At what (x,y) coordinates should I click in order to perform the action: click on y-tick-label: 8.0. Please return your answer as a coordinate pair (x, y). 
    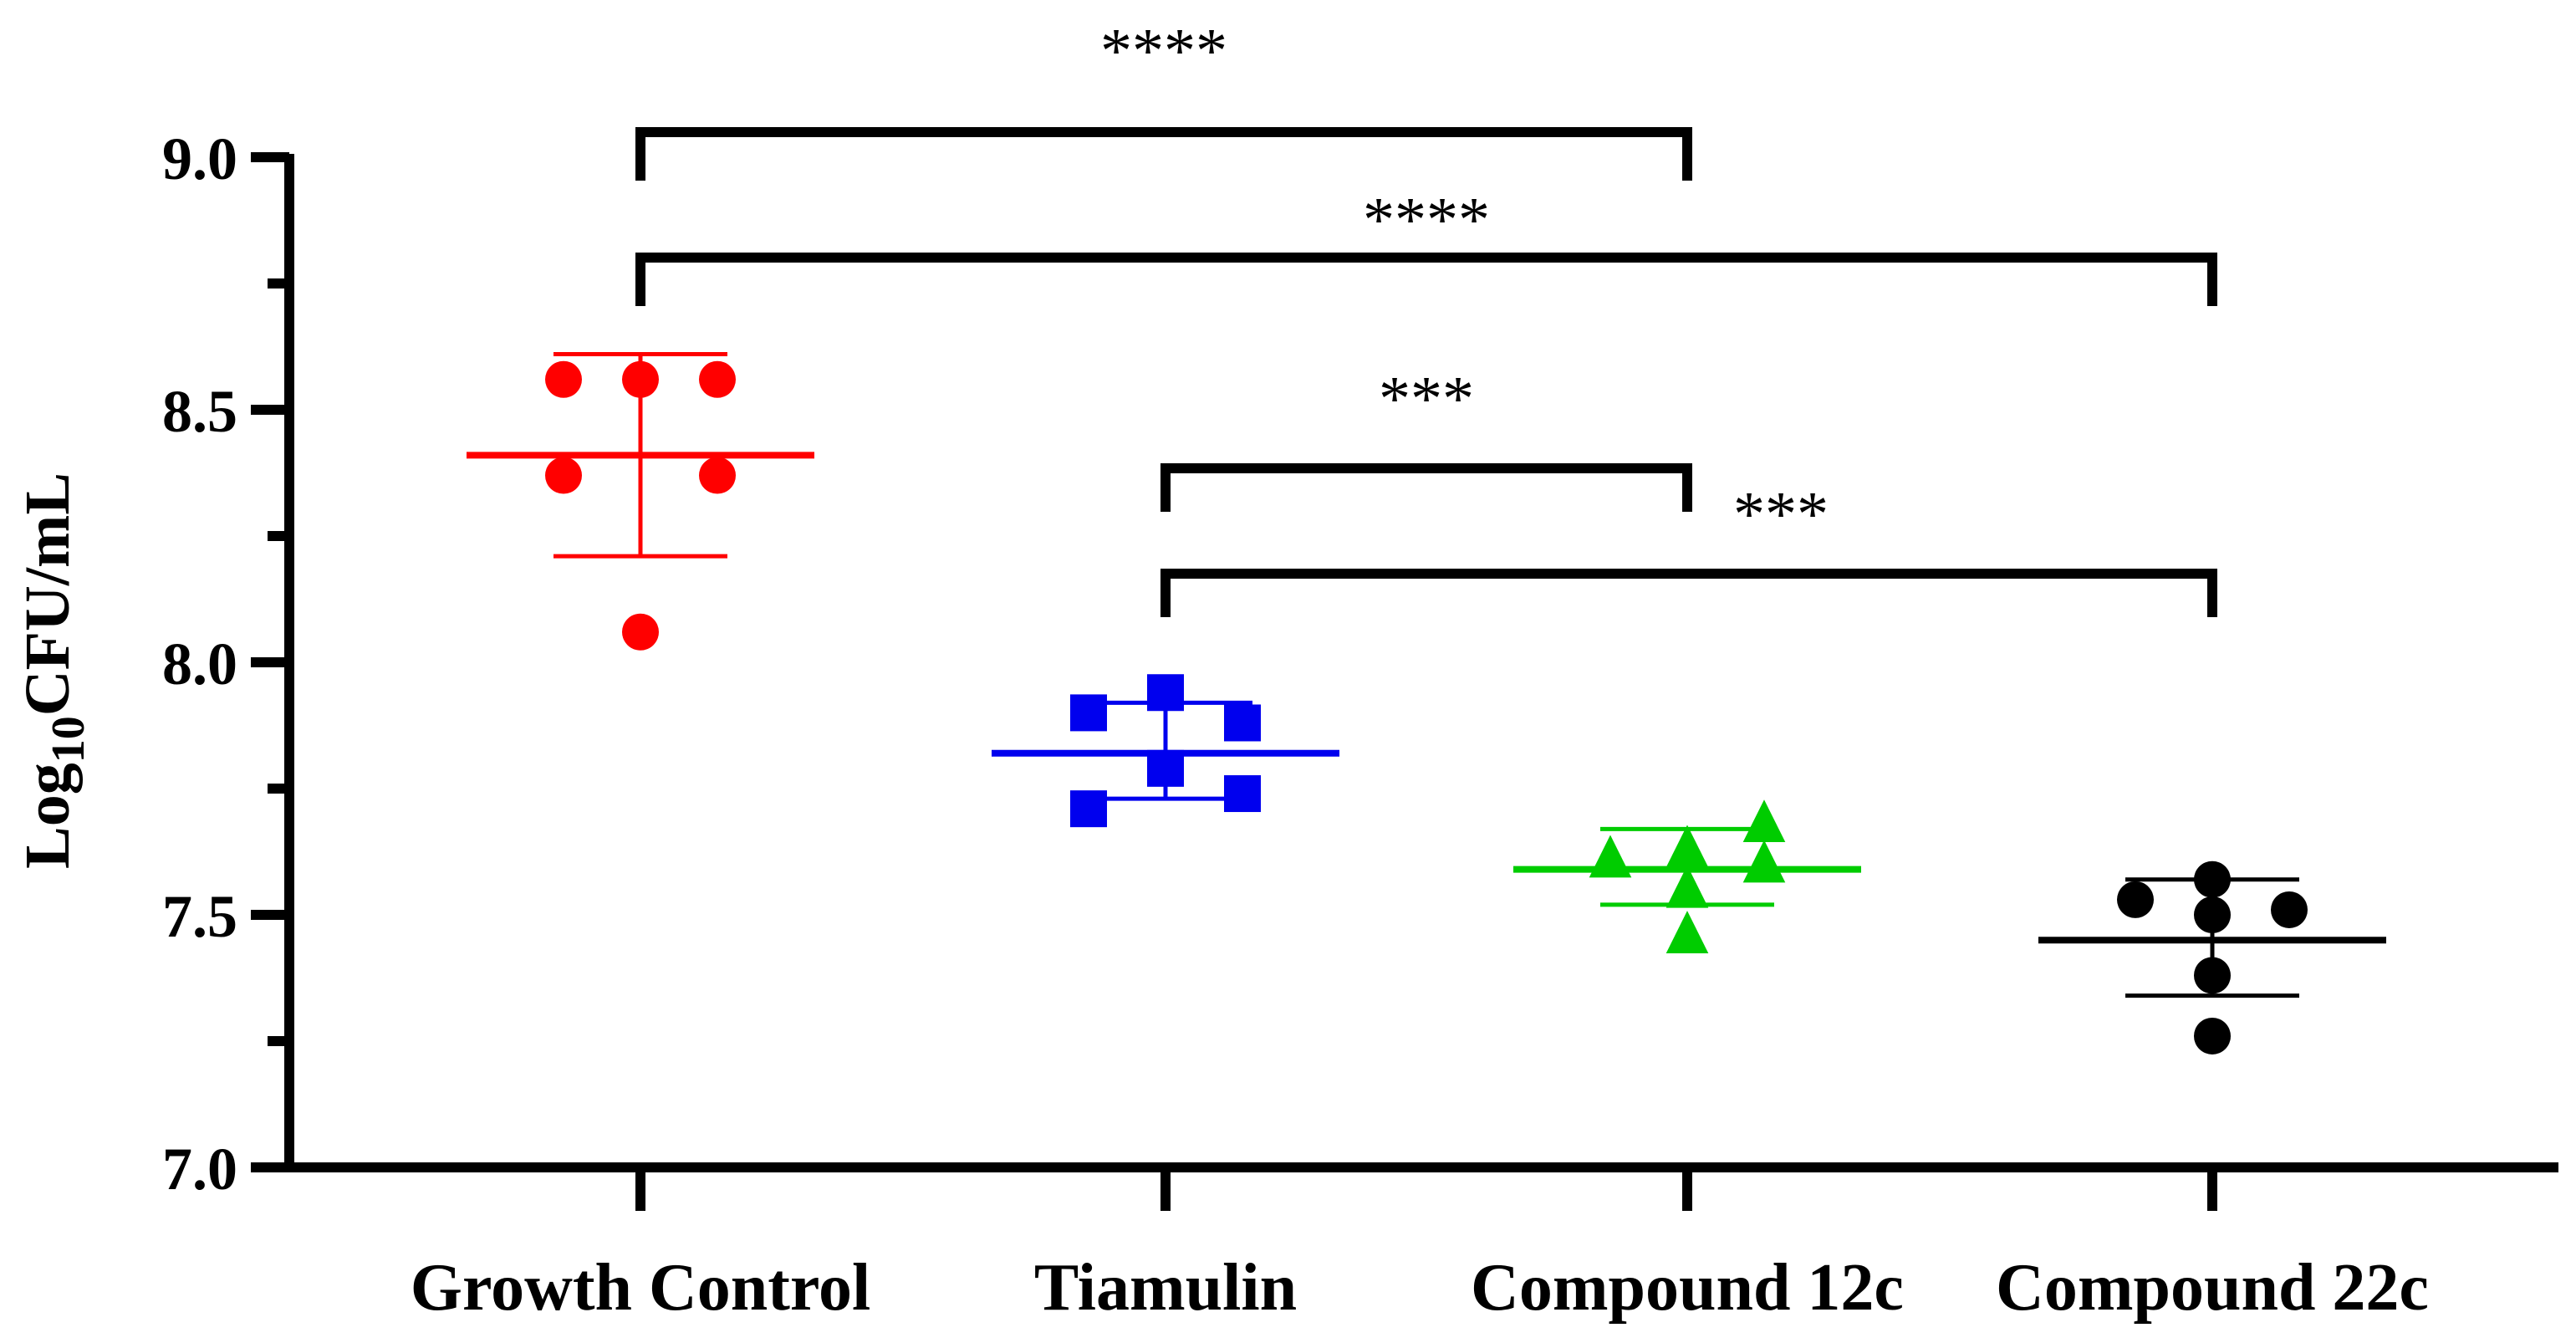
    Looking at the image, I should click on (199, 664).